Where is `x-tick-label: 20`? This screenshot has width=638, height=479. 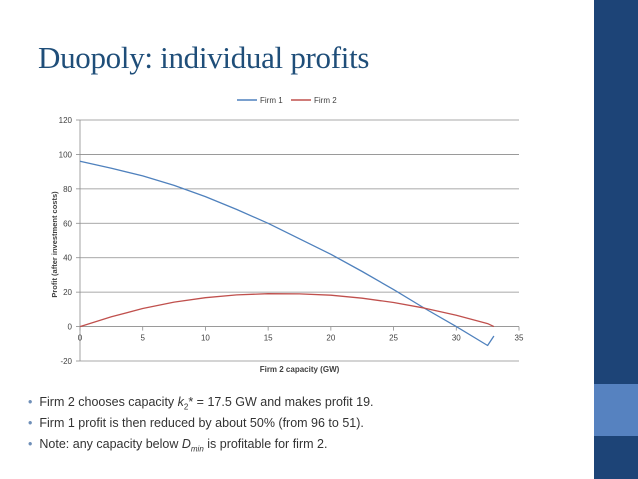 x-tick-label: 20 is located at coordinates (330, 338).